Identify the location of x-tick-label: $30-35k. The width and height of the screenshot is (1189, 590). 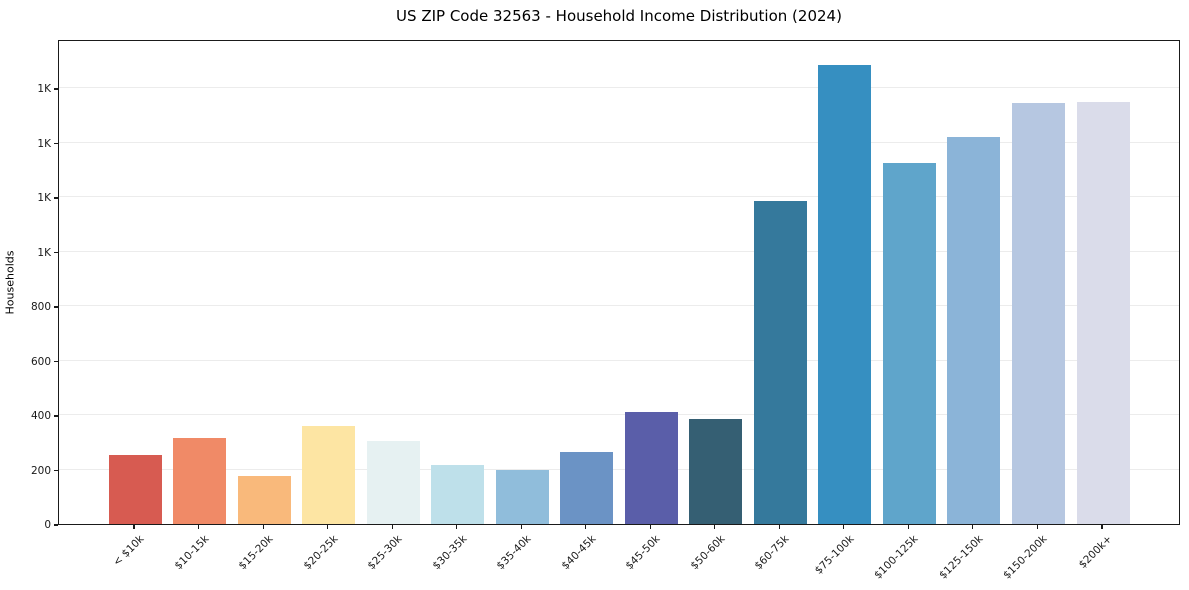
(450, 553).